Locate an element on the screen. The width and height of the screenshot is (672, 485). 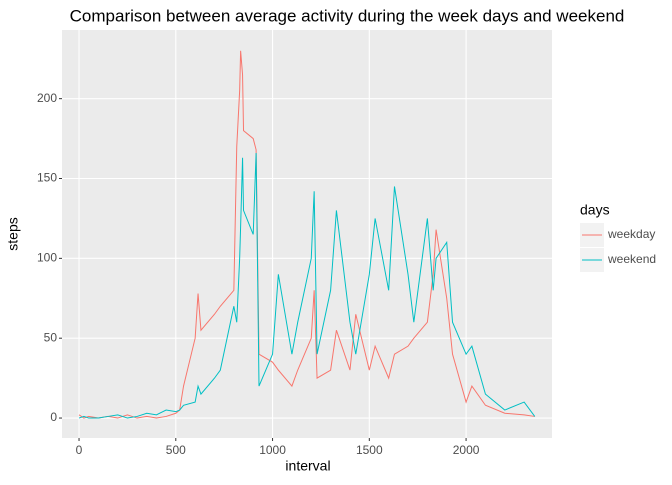
y-tick-label: 0 is located at coordinates (53, 417).